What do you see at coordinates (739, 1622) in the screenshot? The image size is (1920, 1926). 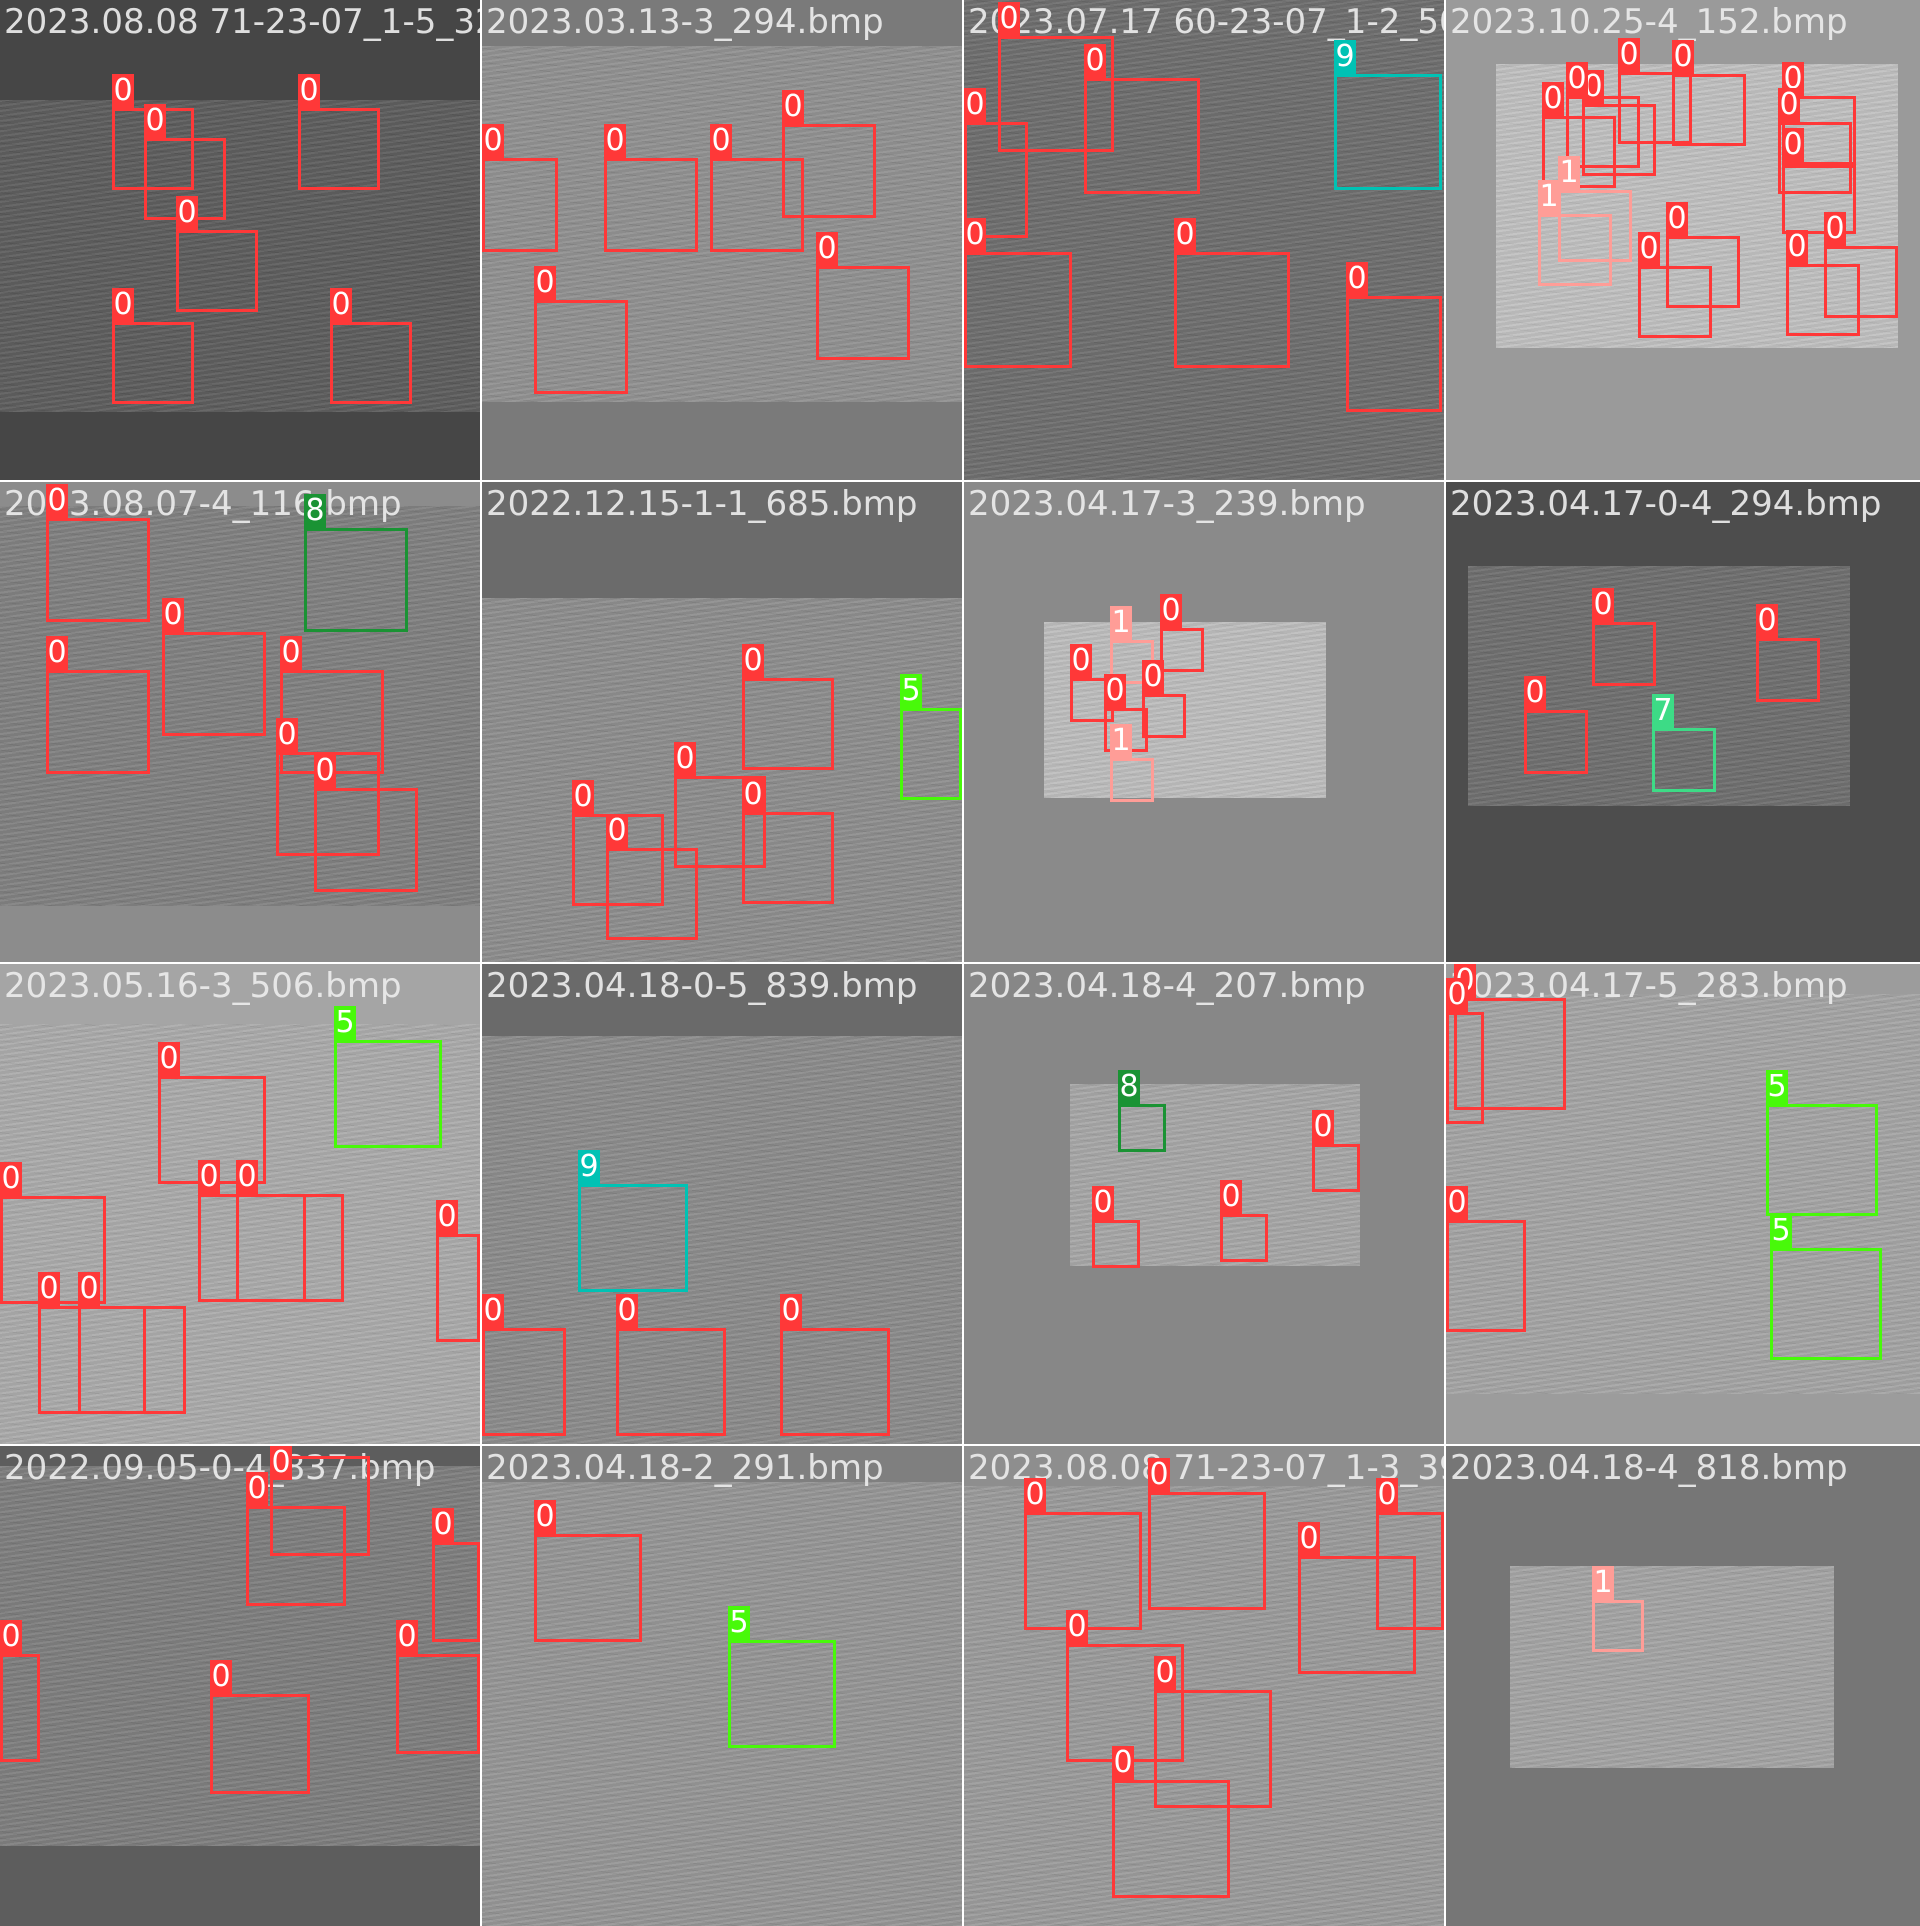 I see `detection-class-label: 5` at bounding box center [739, 1622].